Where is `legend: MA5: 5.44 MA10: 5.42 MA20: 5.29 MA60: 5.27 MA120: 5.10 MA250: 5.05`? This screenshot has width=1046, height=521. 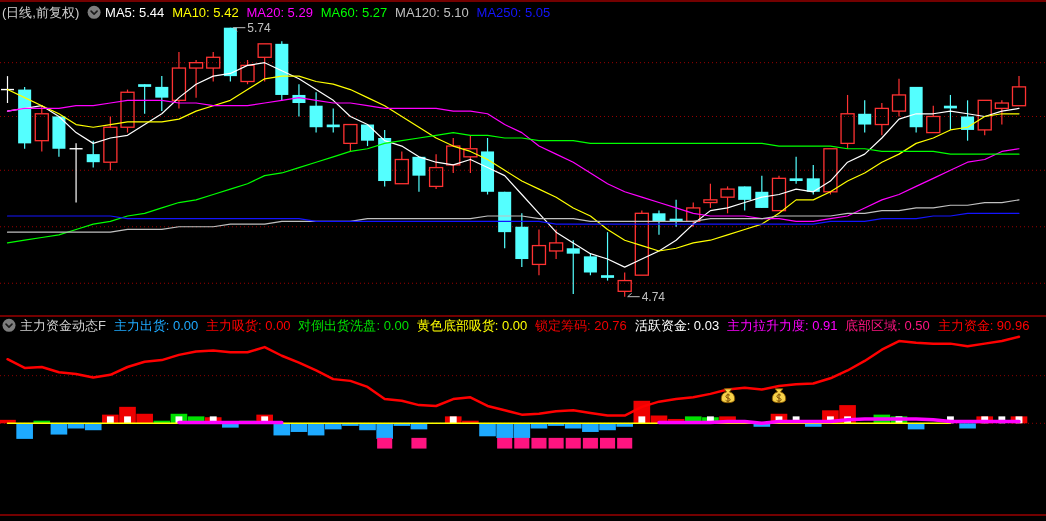 legend: MA5: 5.44 MA10: 5.42 MA20: 5.29 MA60: 5.27 MA120: 5.10 MA250: 5.05 is located at coordinates (328, 12).